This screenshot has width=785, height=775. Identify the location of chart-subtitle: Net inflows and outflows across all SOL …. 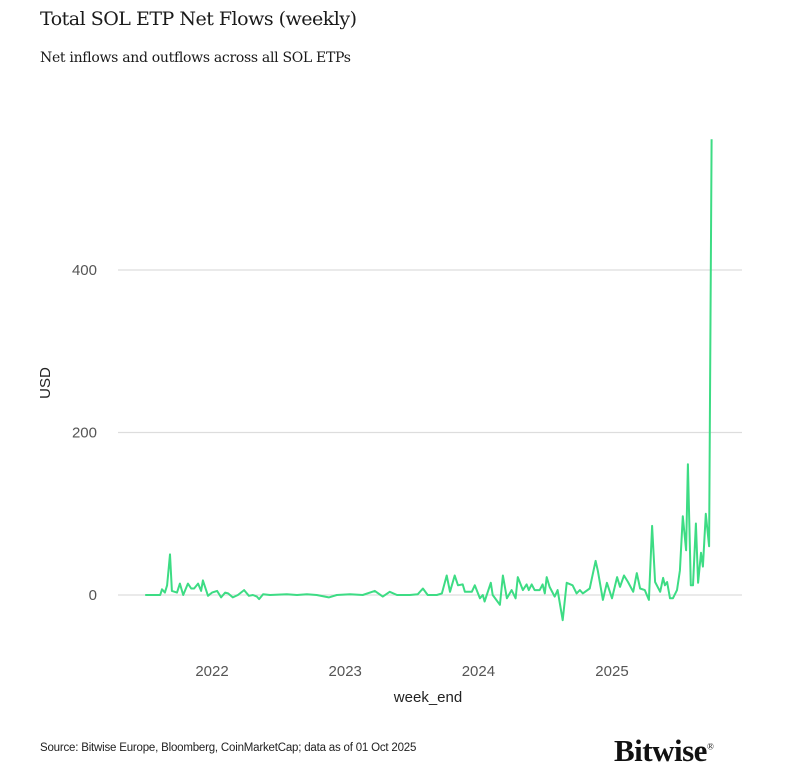
(195, 58).